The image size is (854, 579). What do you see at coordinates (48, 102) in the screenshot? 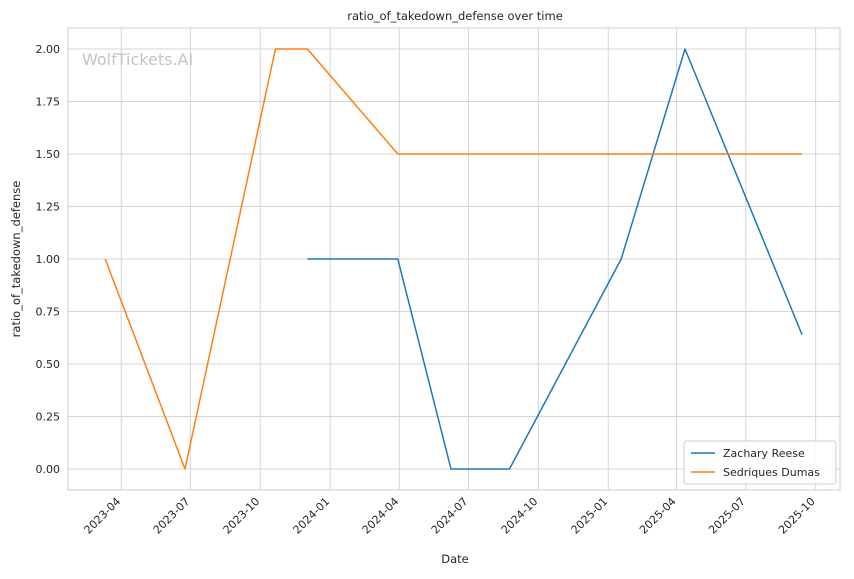
I see `y-tick-label: 1.75` at bounding box center [48, 102].